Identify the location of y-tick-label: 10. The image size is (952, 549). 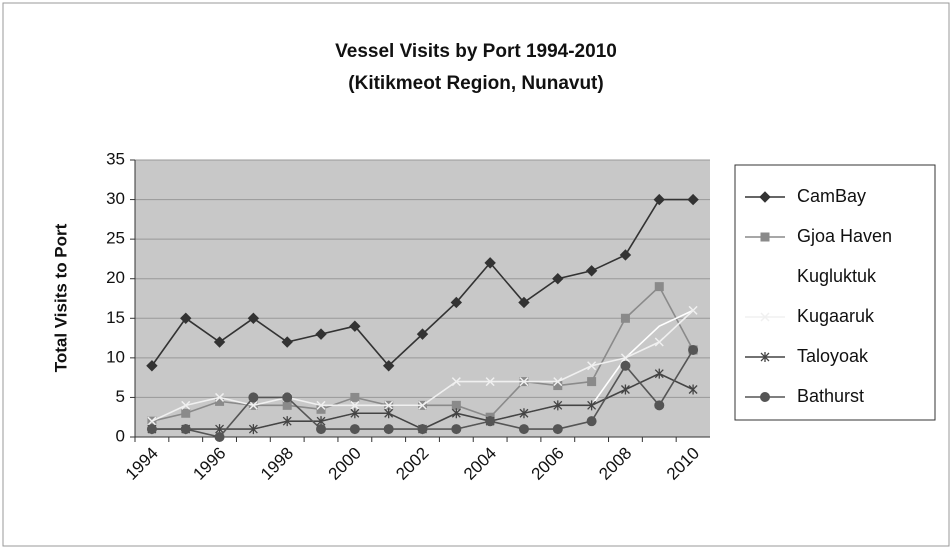
(115, 356).